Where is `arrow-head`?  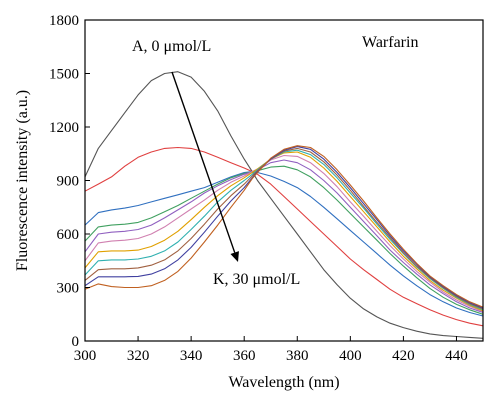
arrow-head is located at coordinates (234, 256).